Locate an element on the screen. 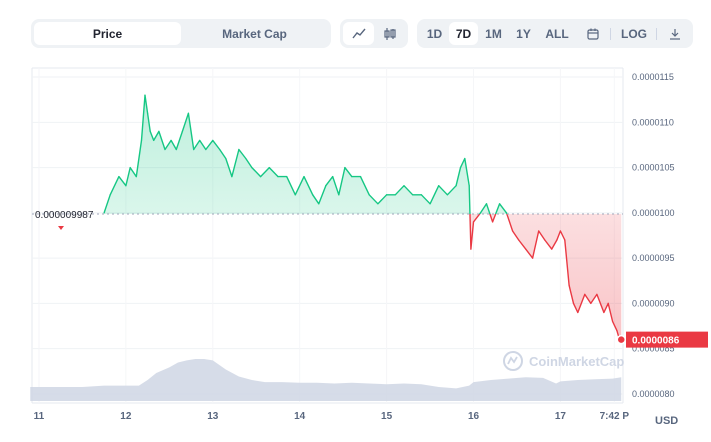 The height and width of the screenshot is (442, 711). range-1m: 1M is located at coordinates (493, 33).